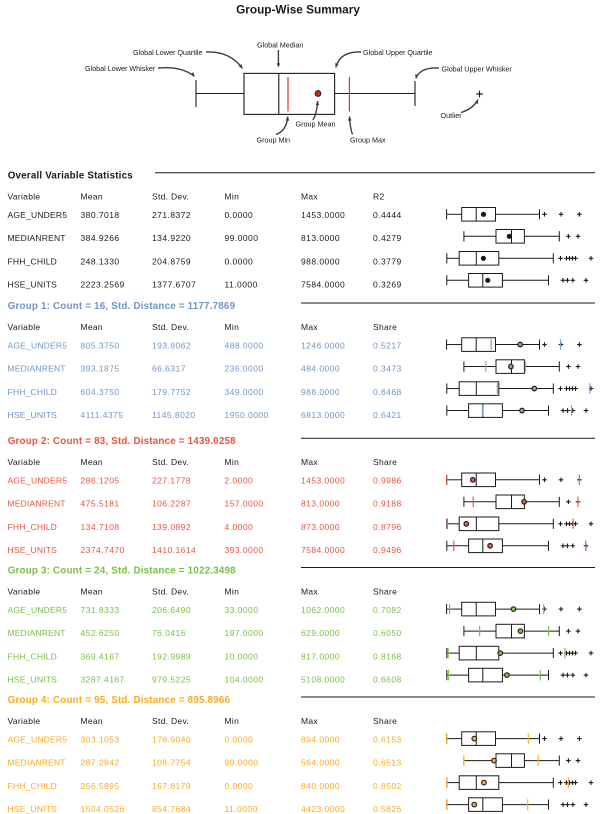 The height and width of the screenshot is (814, 600). Describe the element at coordinates (323, 679) in the screenshot. I see `svg-text: 5108.0000` at that location.